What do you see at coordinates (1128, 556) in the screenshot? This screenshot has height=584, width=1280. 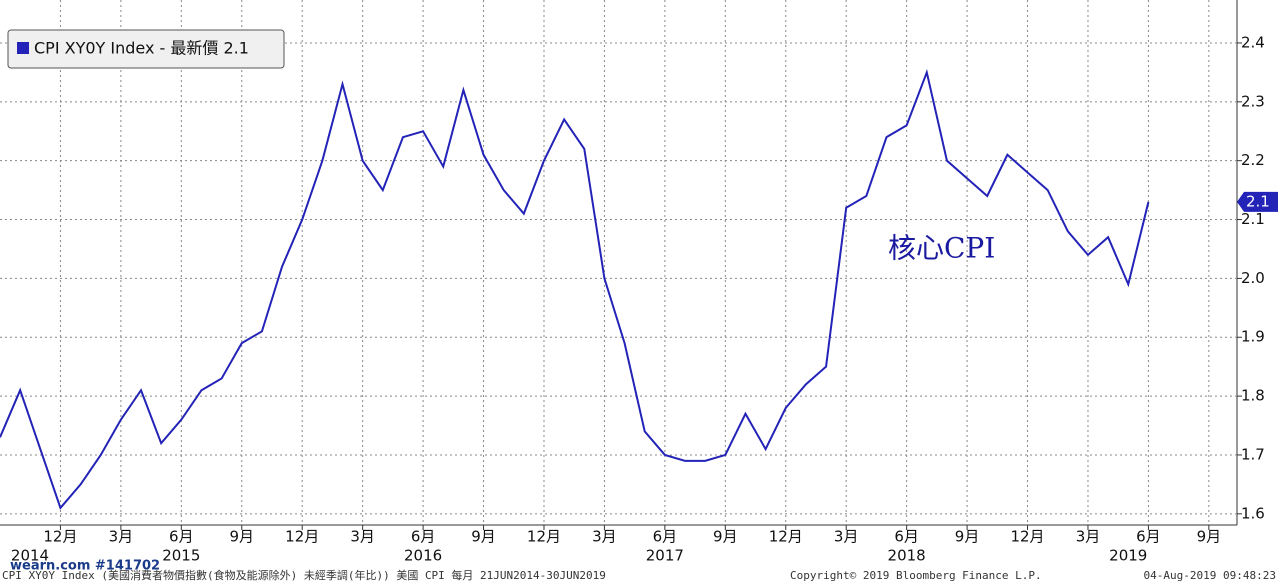 I see `year-label: 2019` at bounding box center [1128, 556].